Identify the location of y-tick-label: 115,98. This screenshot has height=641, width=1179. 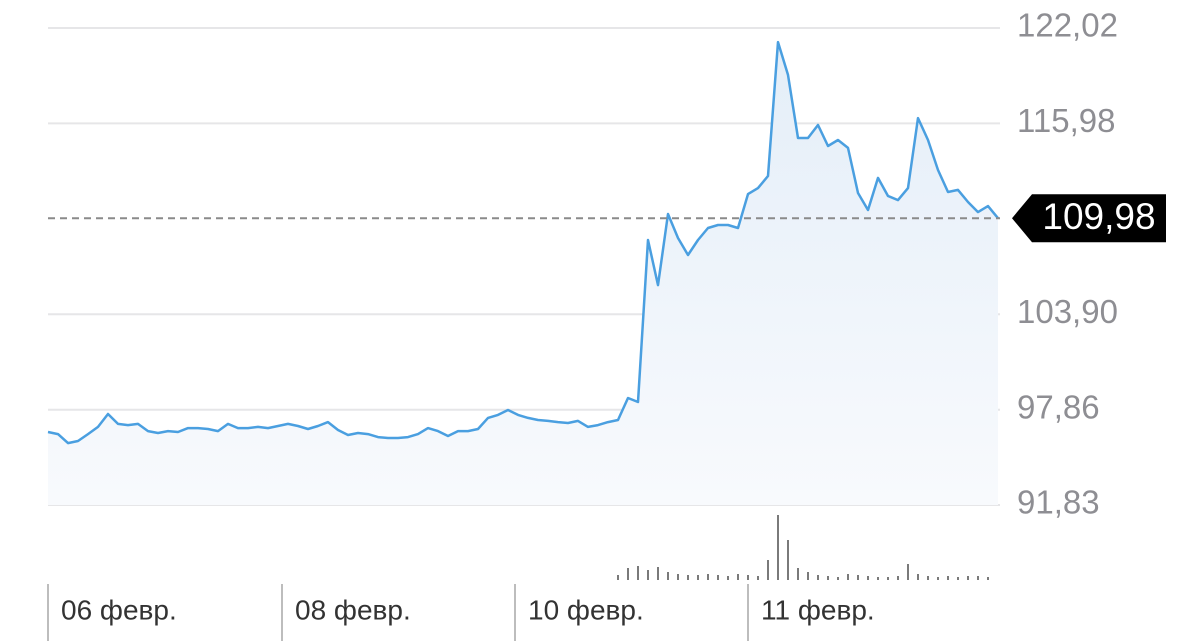
(1066, 120).